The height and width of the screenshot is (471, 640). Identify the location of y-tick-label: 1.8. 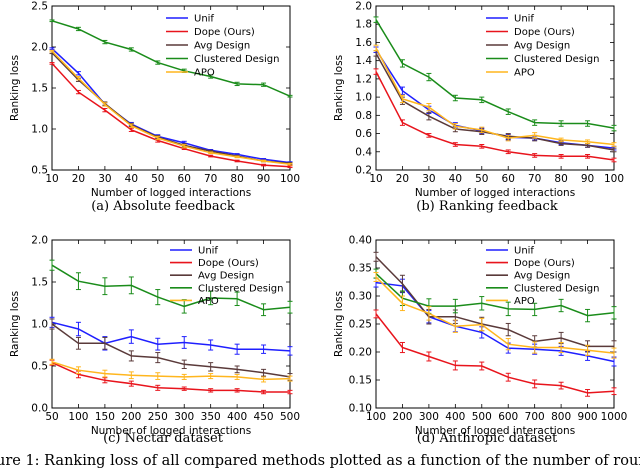
(363, 25).